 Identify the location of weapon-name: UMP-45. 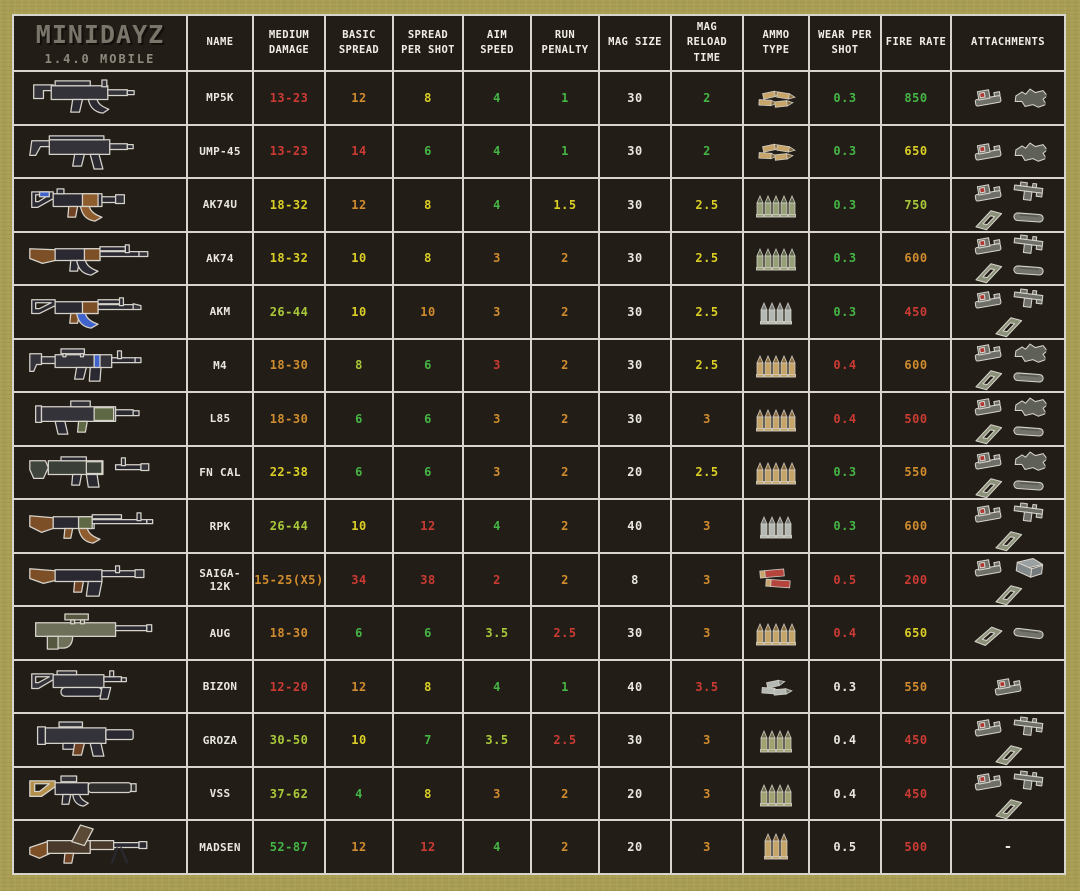
(220, 151).